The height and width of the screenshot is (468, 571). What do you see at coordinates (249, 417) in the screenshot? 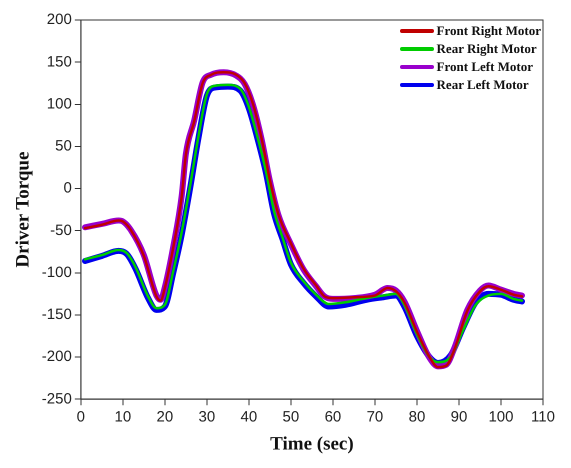
I see `x-tick-label: 40` at bounding box center [249, 417].